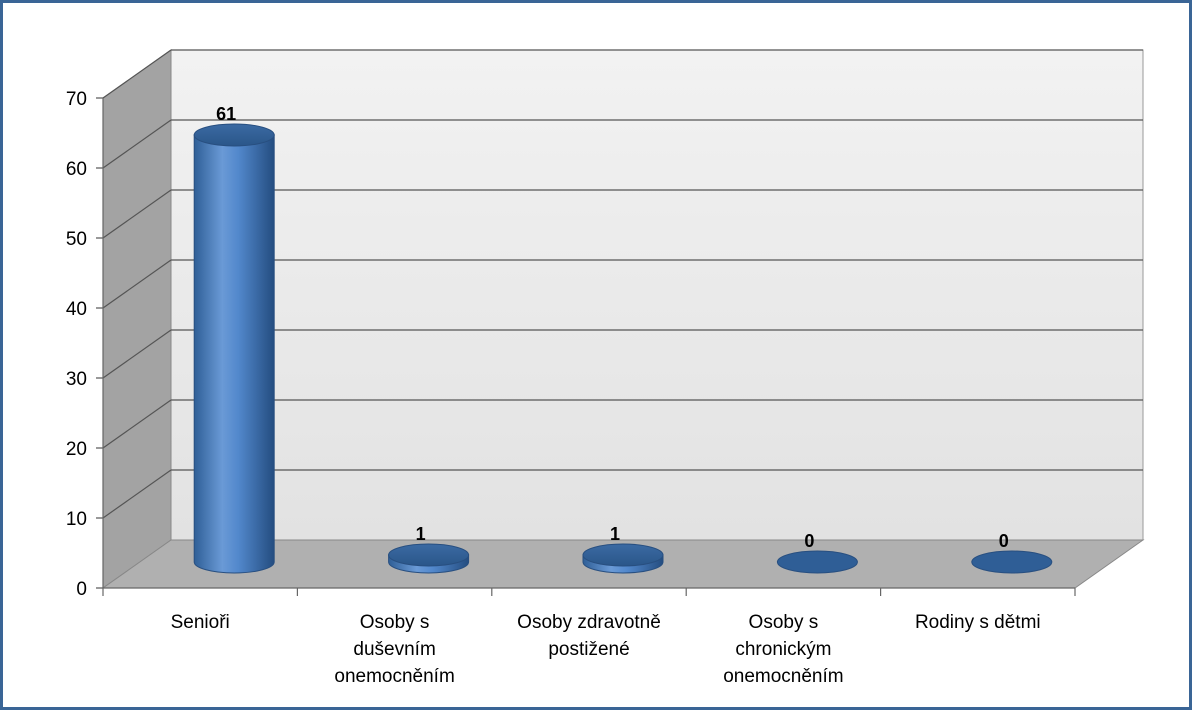 The width and height of the screenshot is (1192, 710). What do you see at coordinates (81, 589) in the screenshot?
I see `y-tick-label: 0` at bounding box center [81, 589].